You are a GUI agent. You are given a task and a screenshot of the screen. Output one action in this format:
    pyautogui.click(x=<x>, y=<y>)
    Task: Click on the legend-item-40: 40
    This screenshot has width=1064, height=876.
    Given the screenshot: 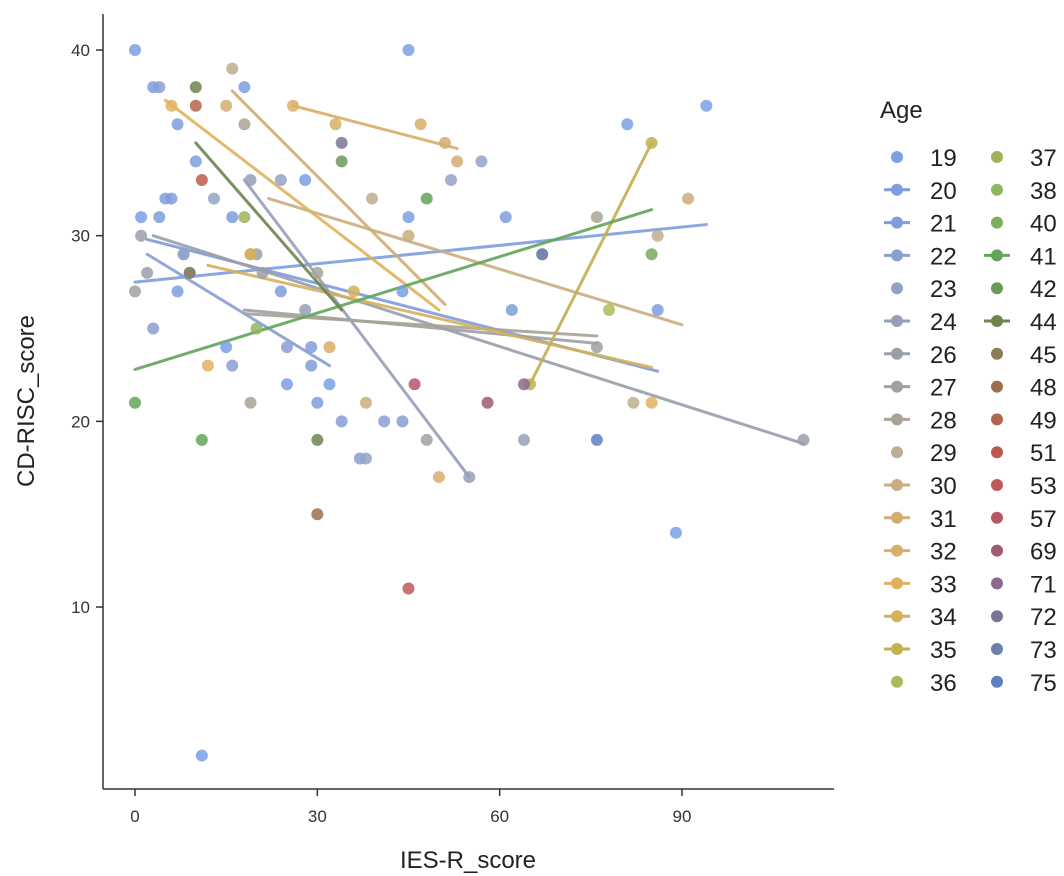 What is the action you would take?
    pyautogui.click(x=1024, y=224)
    